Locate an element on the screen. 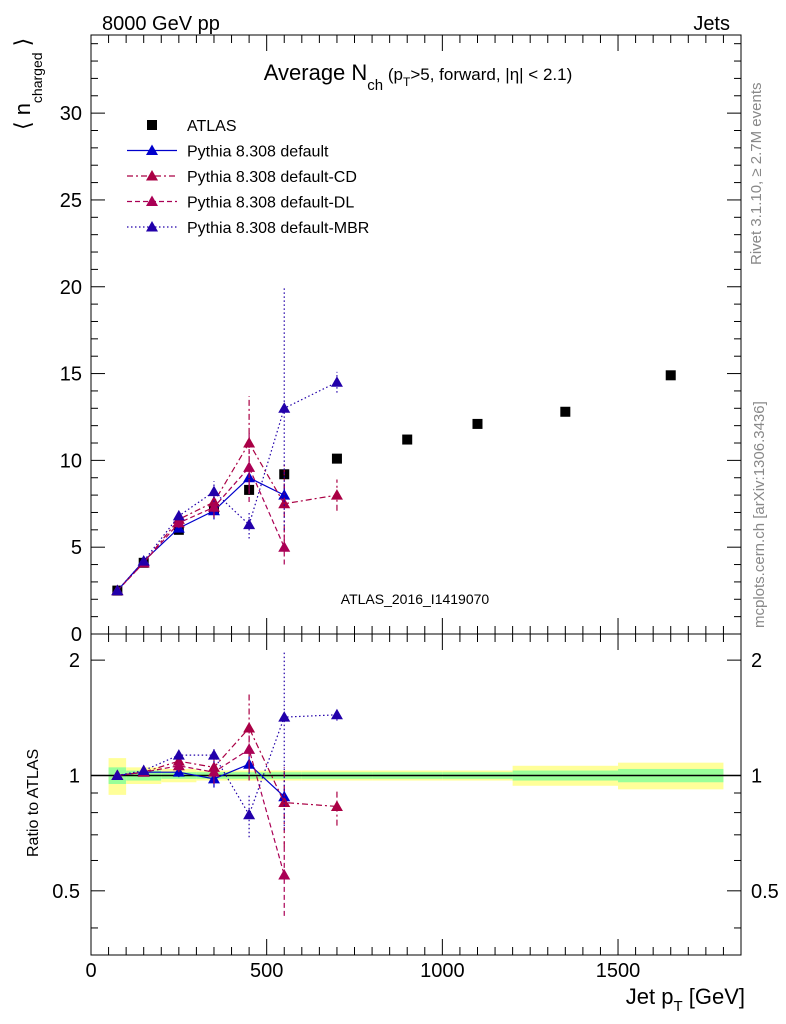 Image resolution: width=786 pixels, height=1024 pixels. x-axis-label: Jet pT [GeV] is located at coordinates (685, 999).